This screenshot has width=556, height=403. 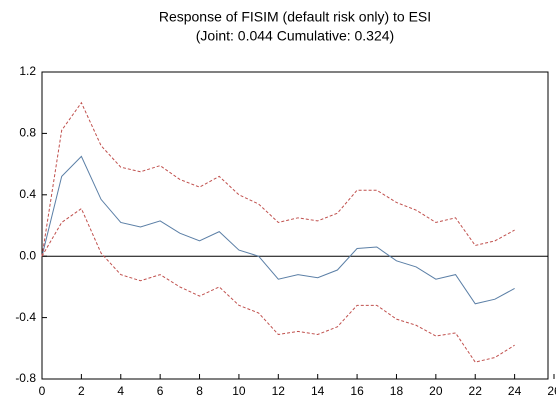 I want to click on y-tick-label: -0.8, so click(x=25, y=378).